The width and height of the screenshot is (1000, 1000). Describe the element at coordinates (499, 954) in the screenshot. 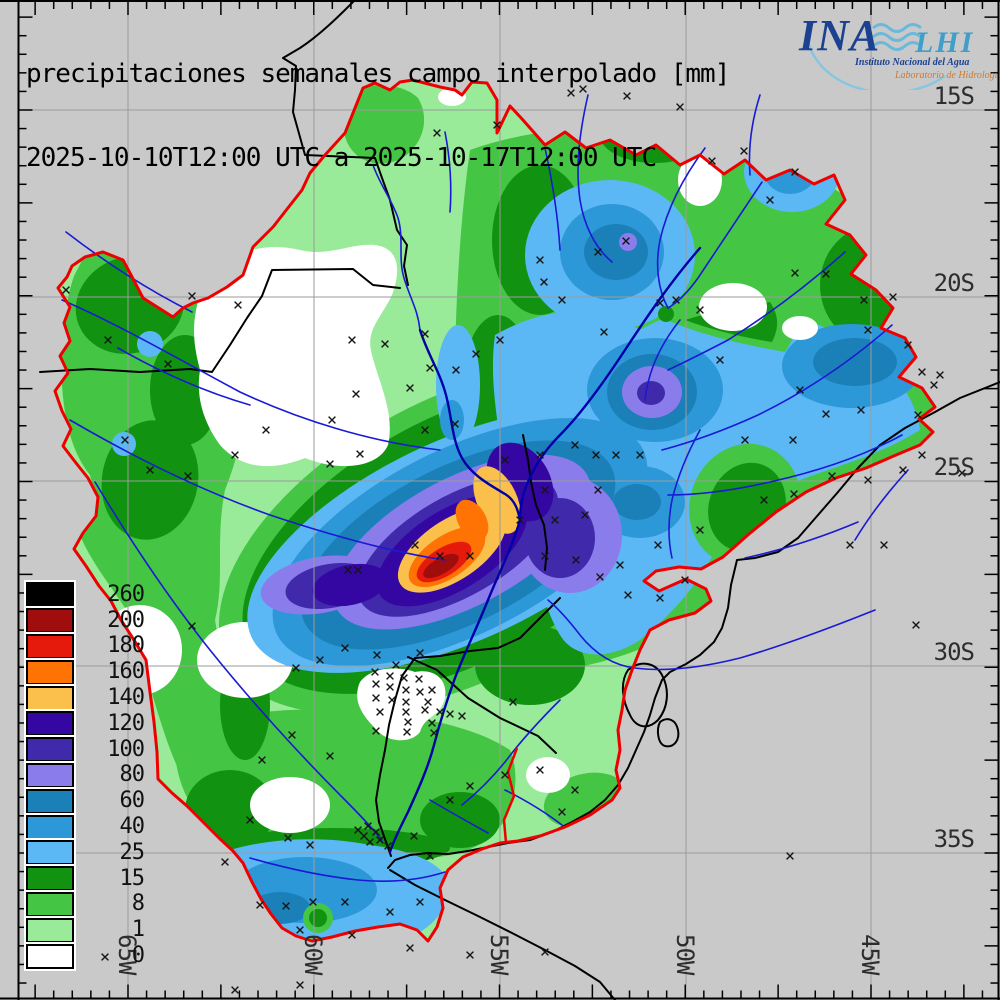

I see `lon-tick-label: 55W` at that location.